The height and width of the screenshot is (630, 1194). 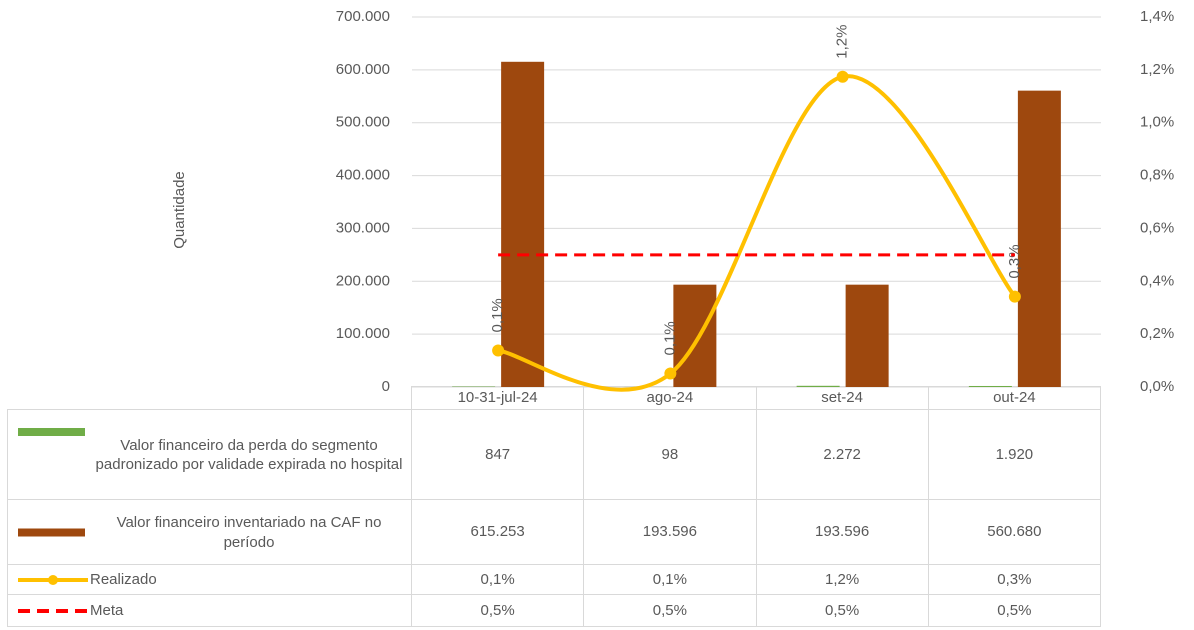 What do you see at coordinates (363, 280) in the screenshot?
I see `y-tick-label: 200.000` at bounding box center [363, 280].